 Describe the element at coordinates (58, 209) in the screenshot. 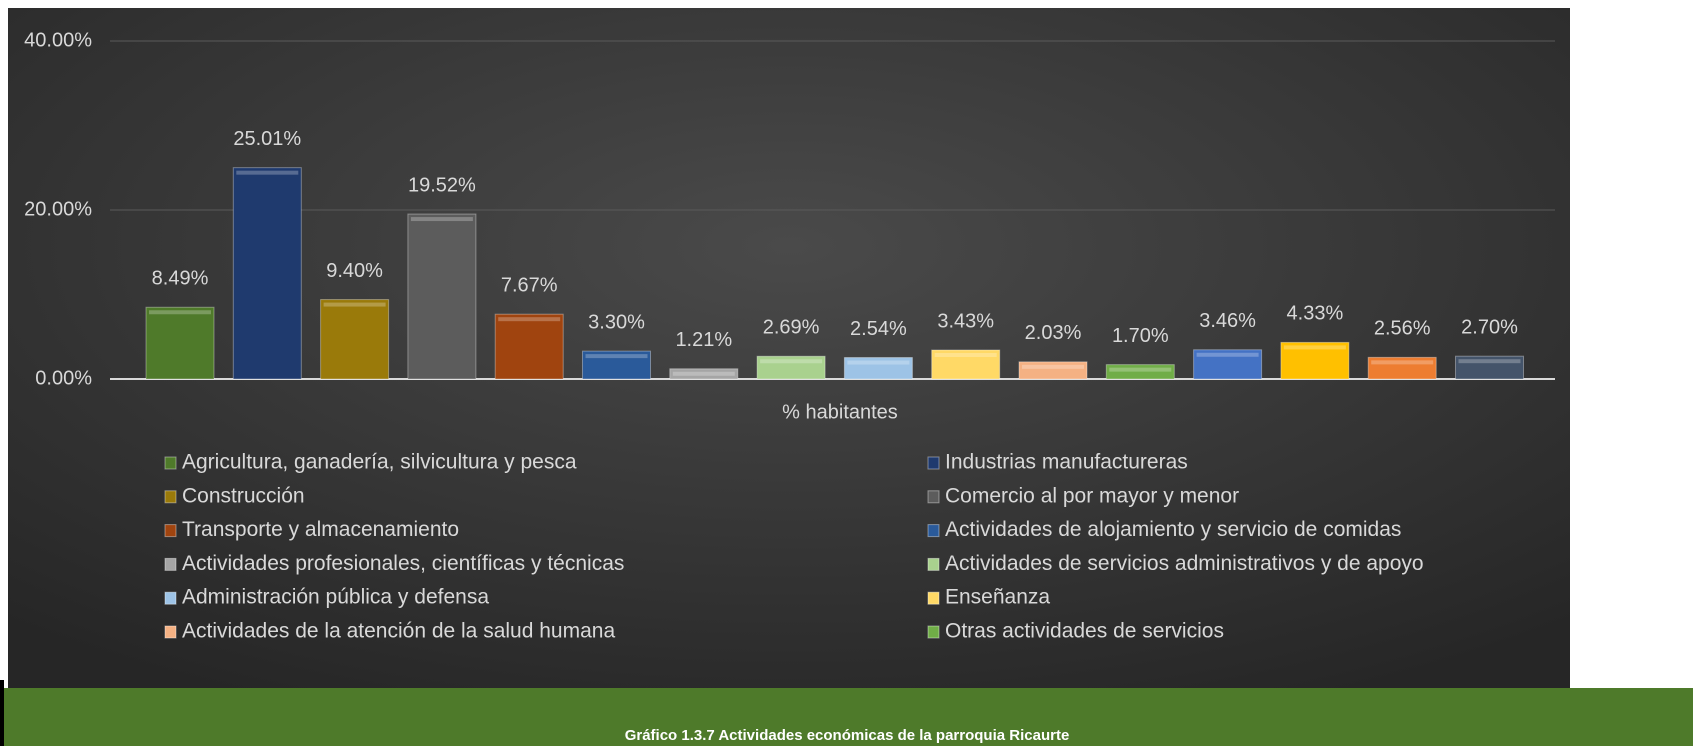

I see `y-tick-label: 20.00%` at that location.